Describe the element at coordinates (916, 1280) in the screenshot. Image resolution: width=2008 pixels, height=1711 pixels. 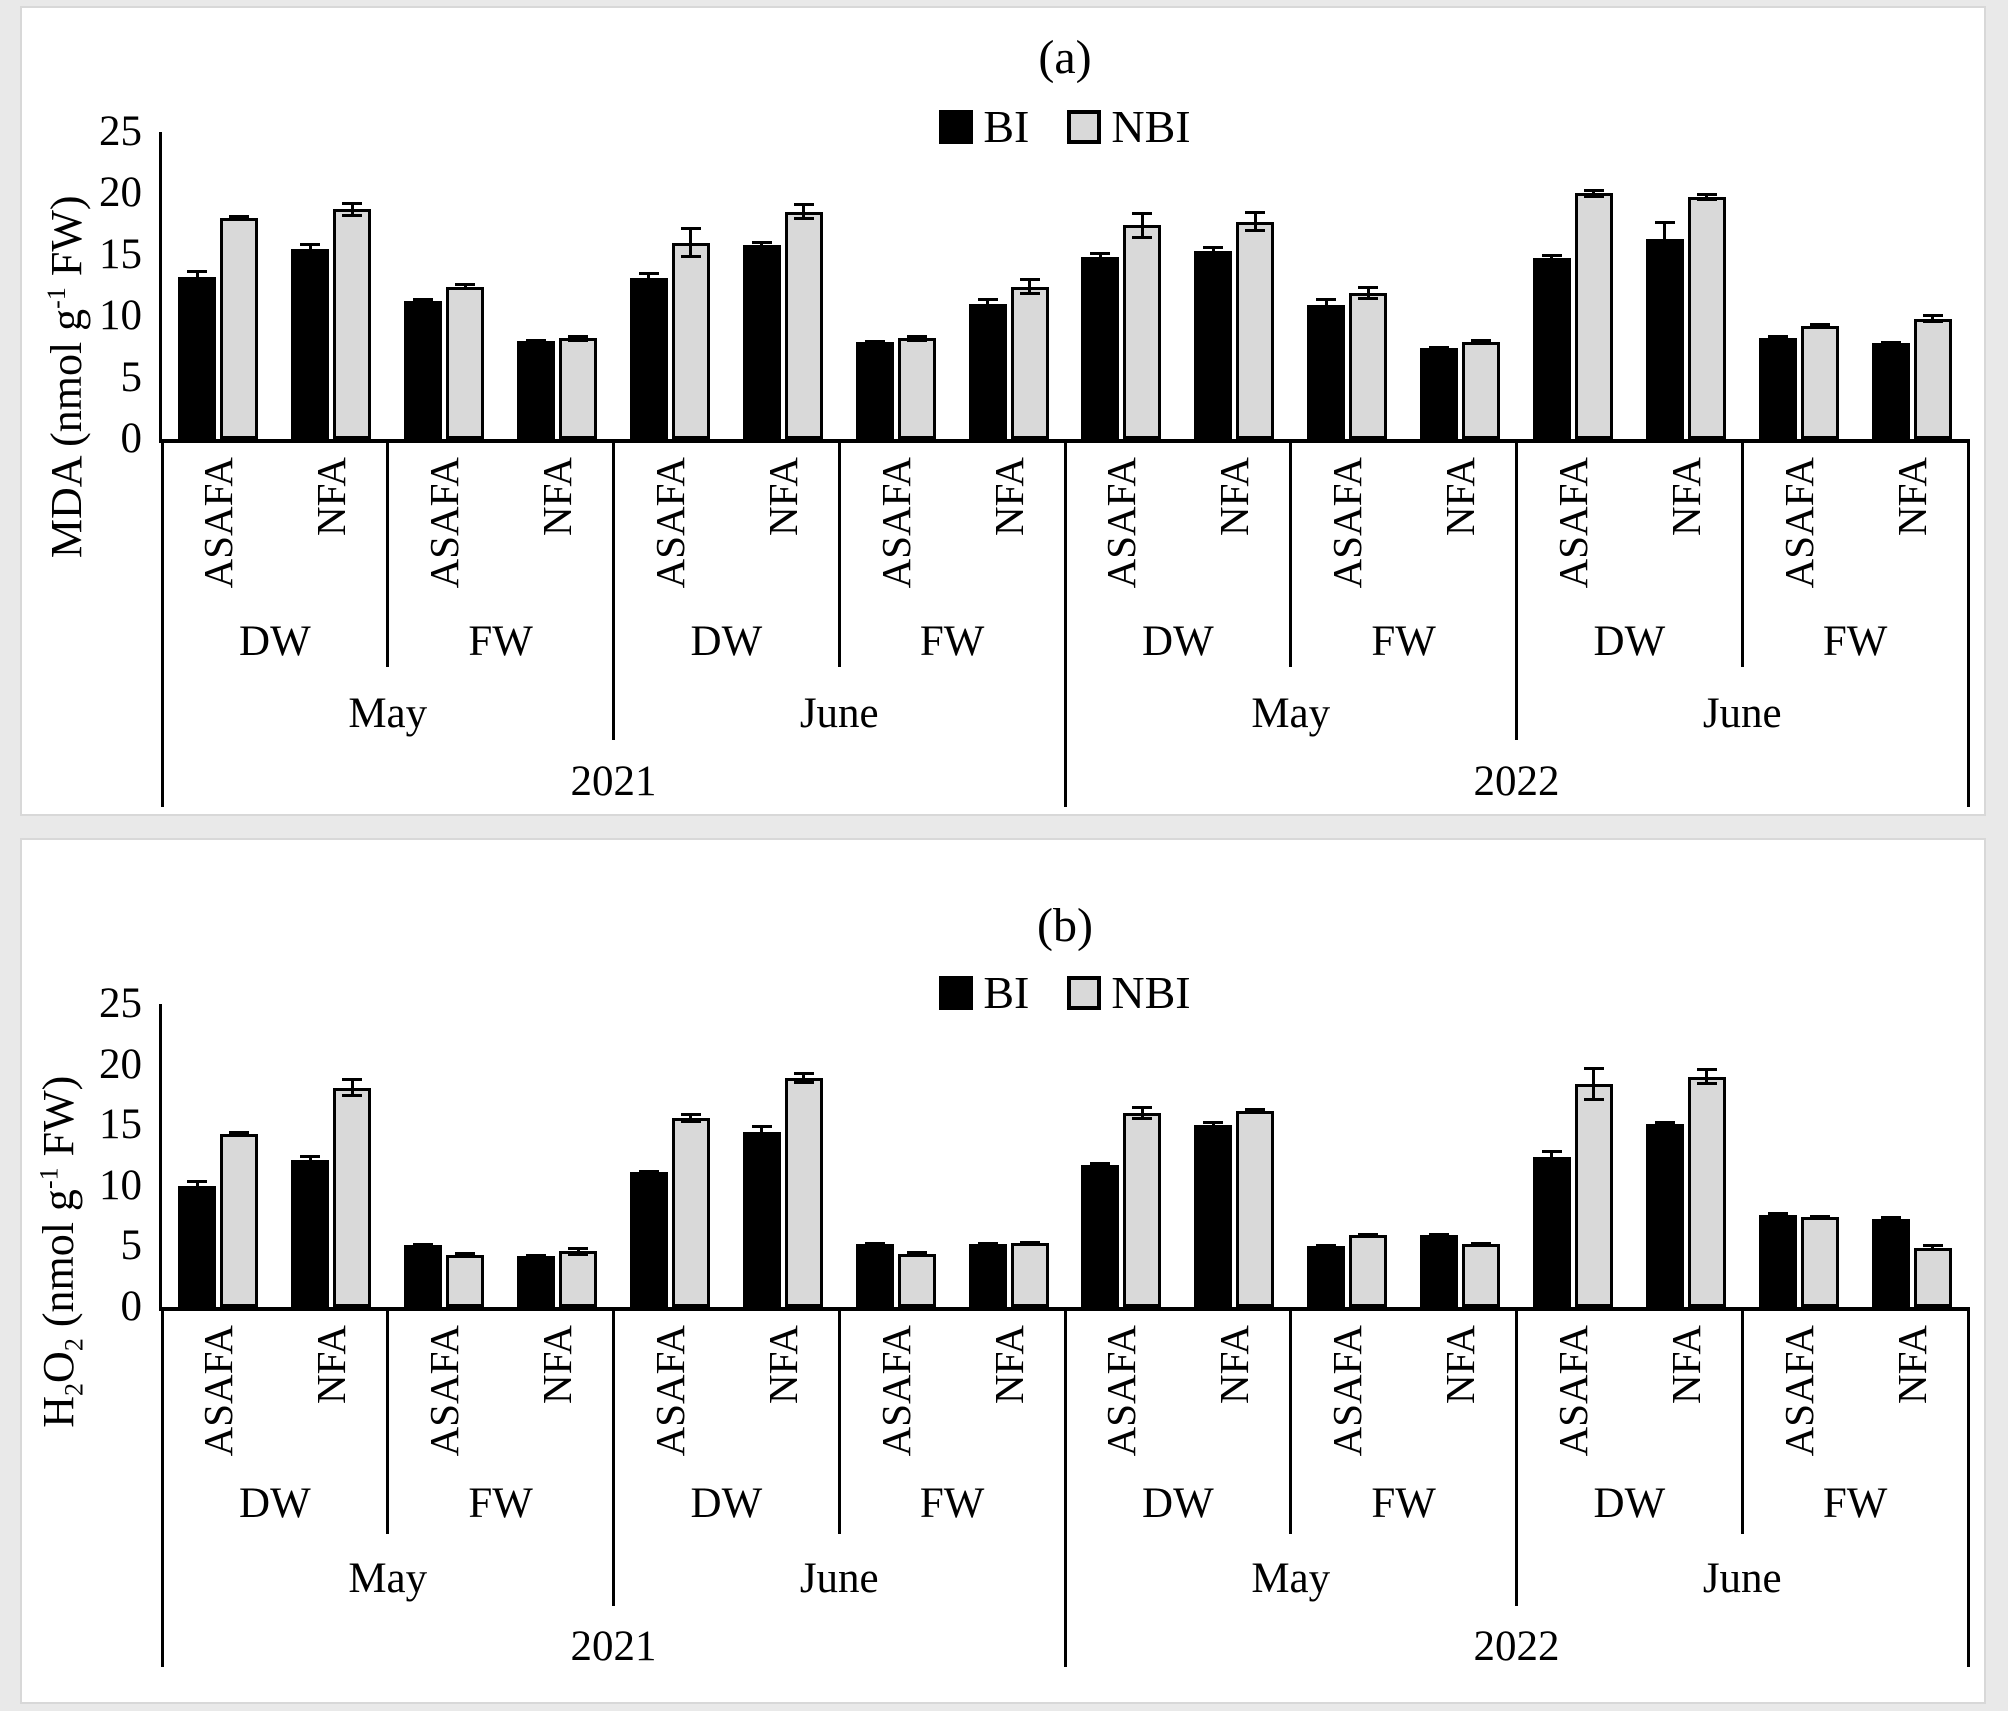
I see `bar-nbi-2021-June-FW-ASAFA` at that location.